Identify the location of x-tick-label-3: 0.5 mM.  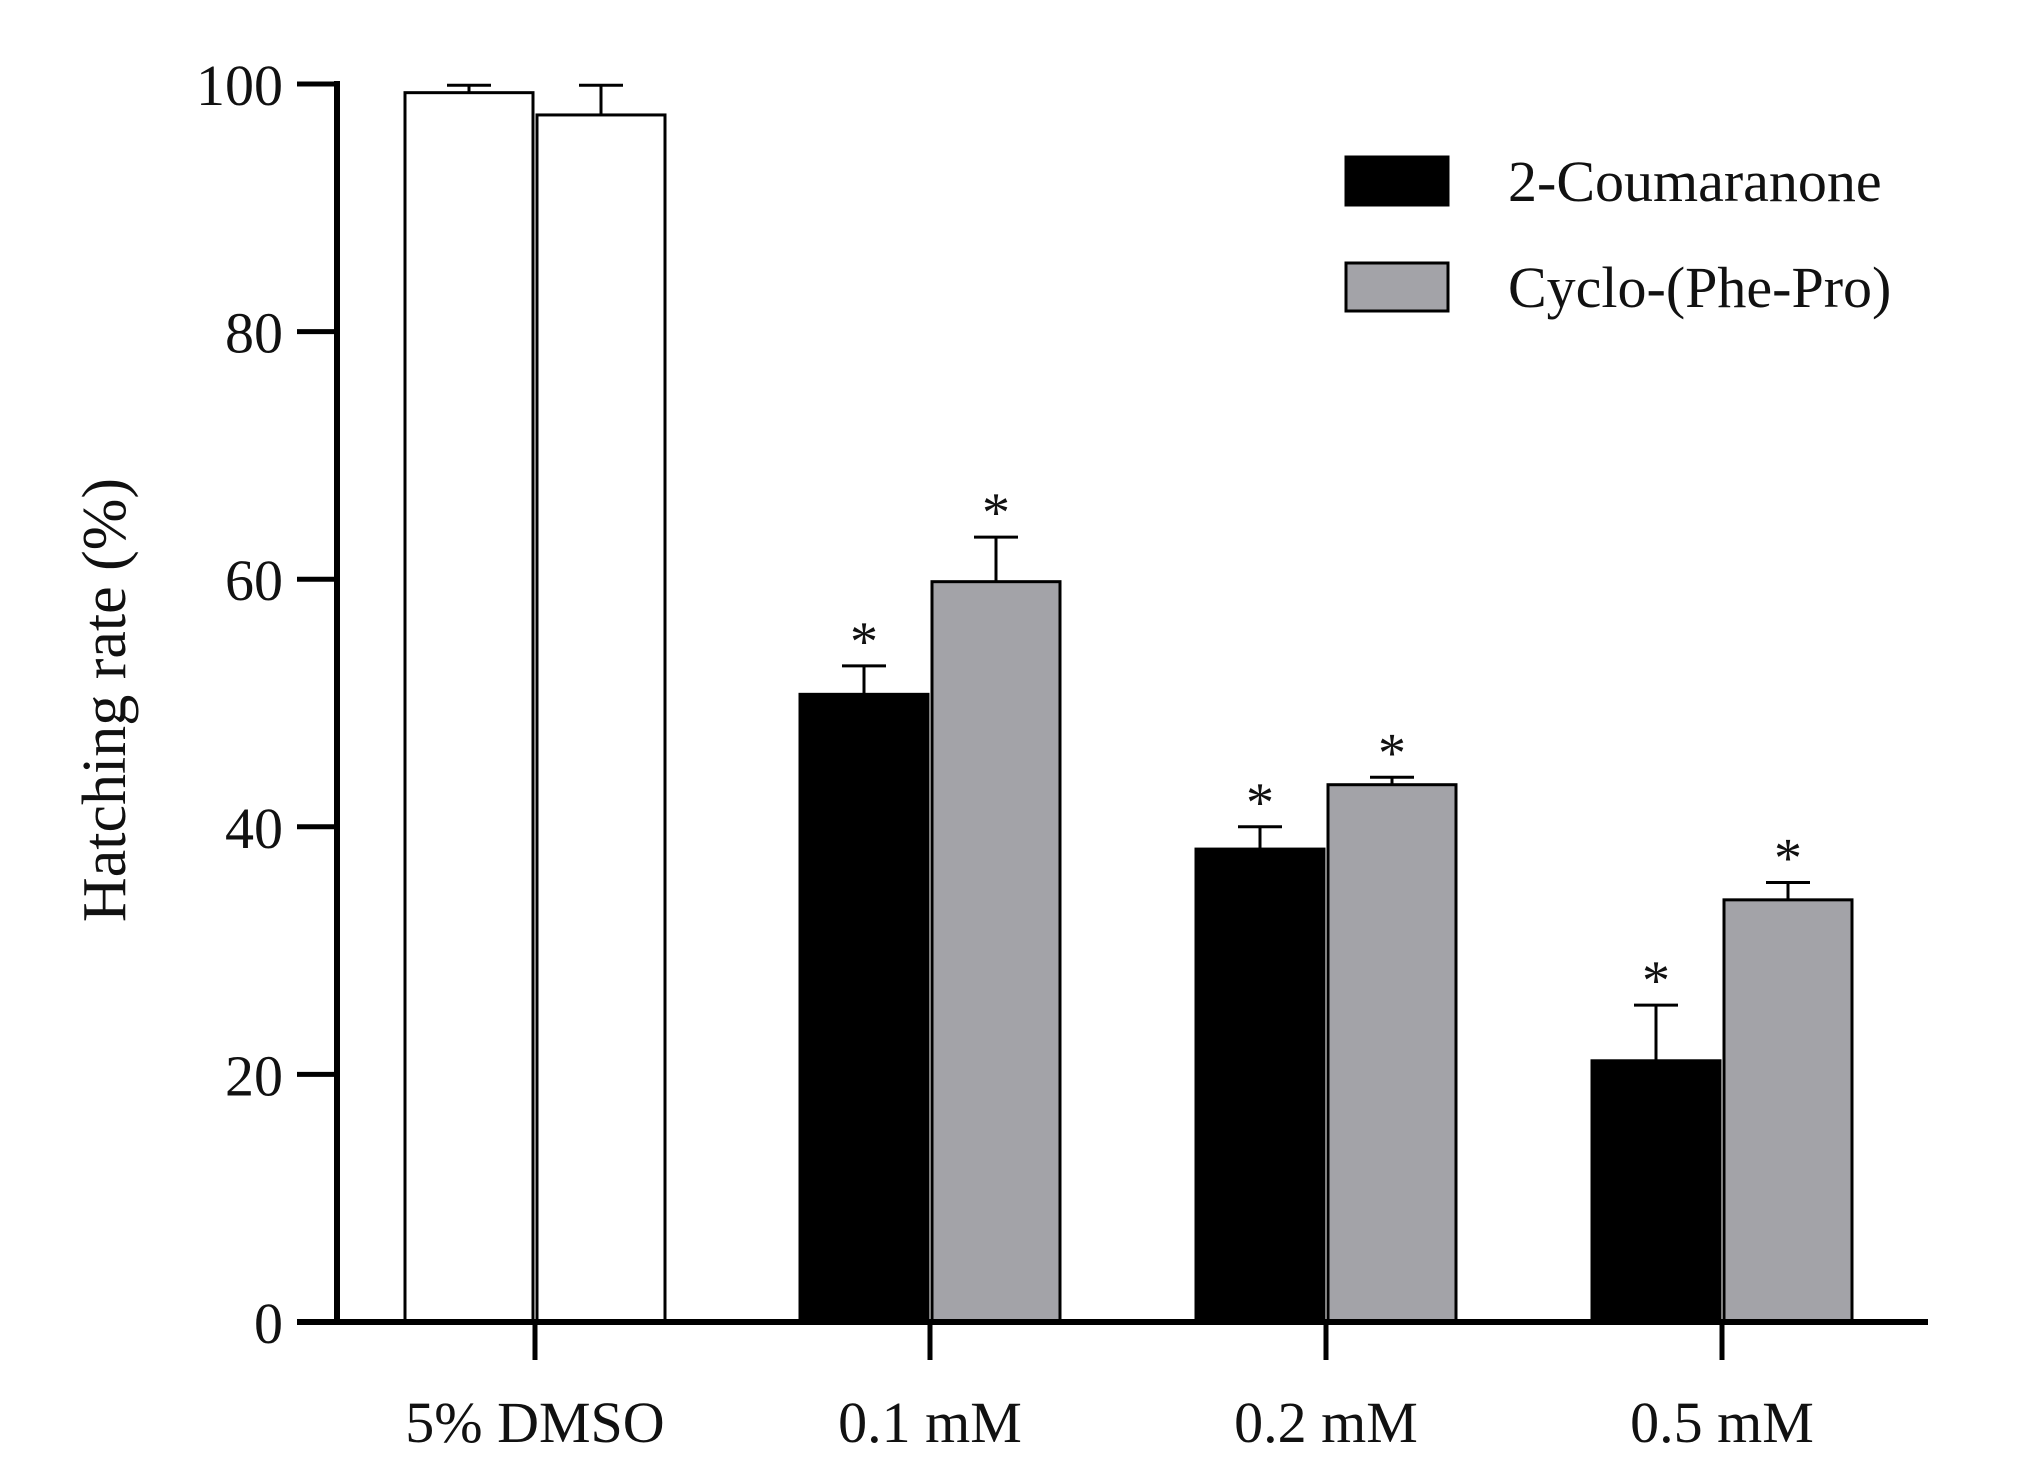
(1722, 1422).